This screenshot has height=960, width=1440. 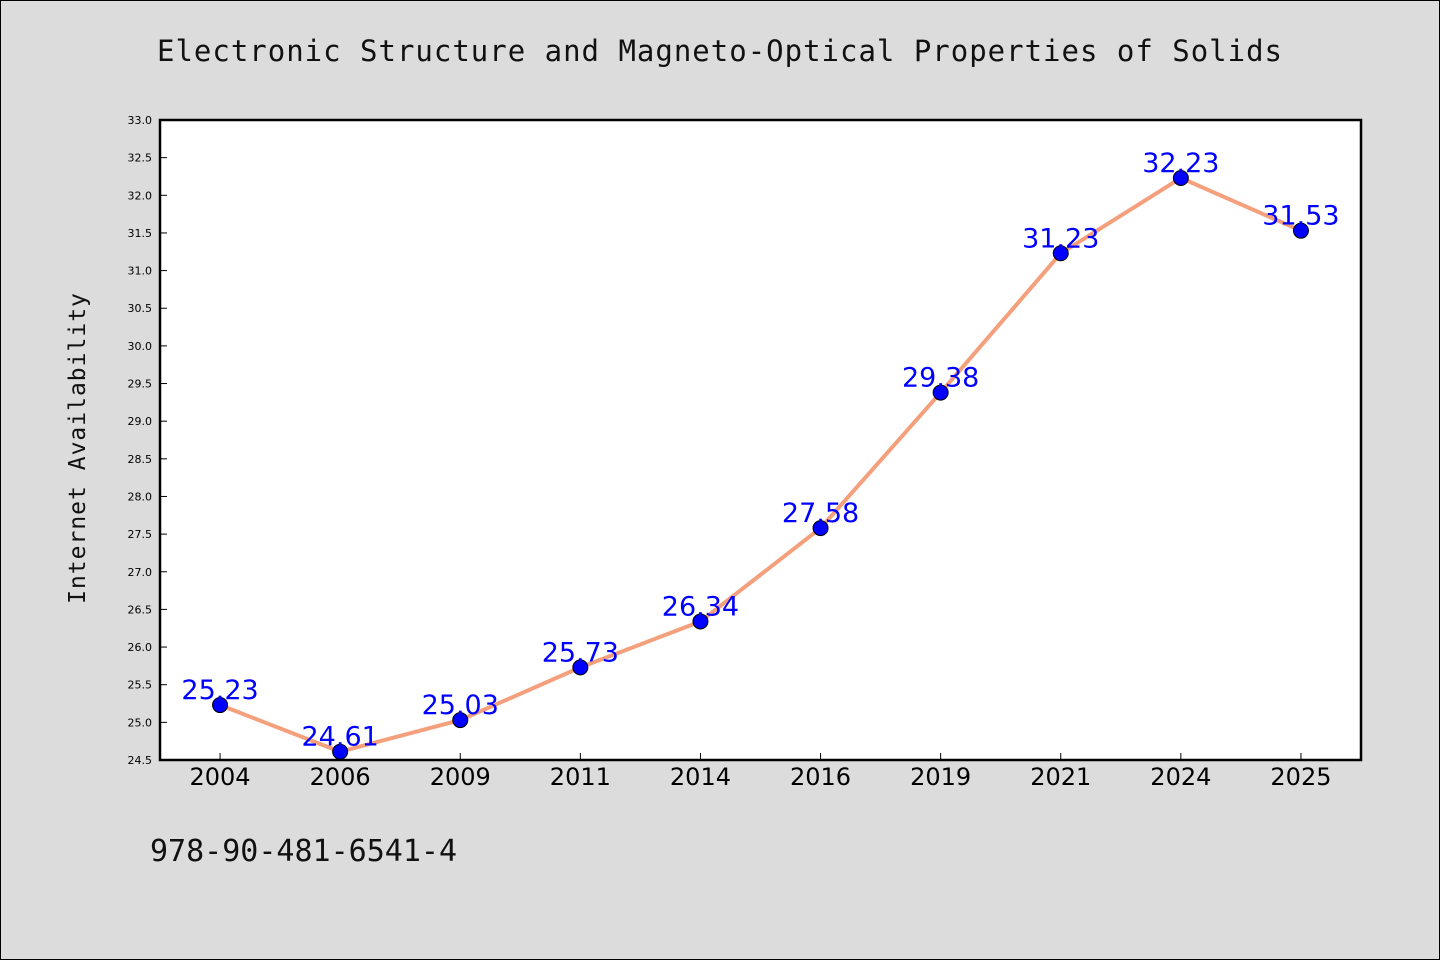 What do you see at coordinates (940, 378) in the screenshot?
I see `data-label: 29.38` at bounding box center [940, 378].